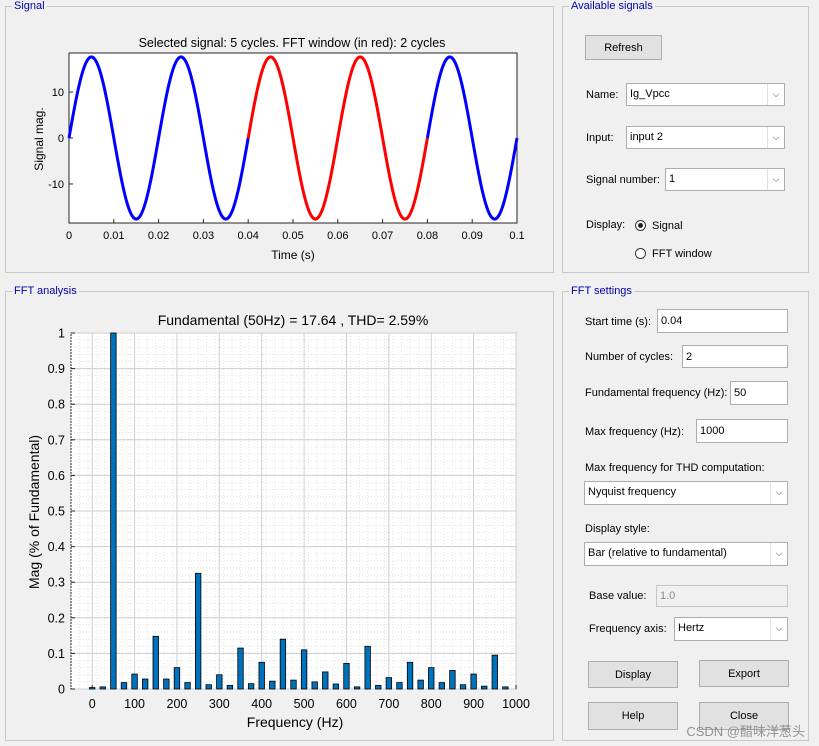  Describe the element at coordinates (628, 629) in the screenshot. I see `freq-axis-label: Frequency axis:` at that location.